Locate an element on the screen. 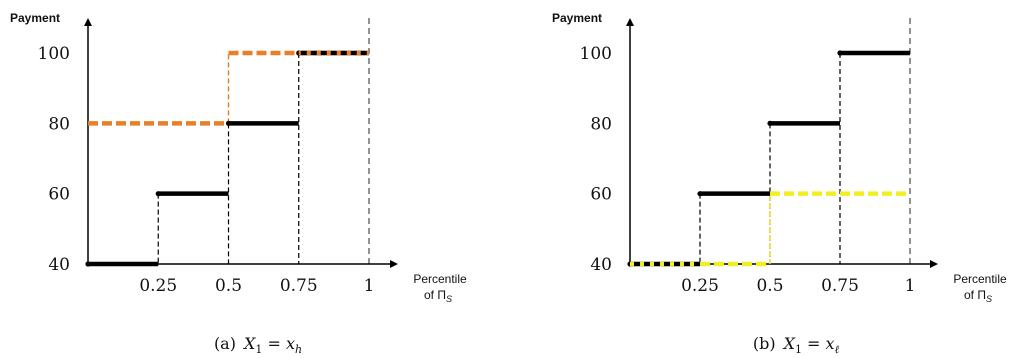 Image resolution: width=1025 pixels, height=358 pixels. caption-val-sub: ℓ is located at coordinates (837, 349).